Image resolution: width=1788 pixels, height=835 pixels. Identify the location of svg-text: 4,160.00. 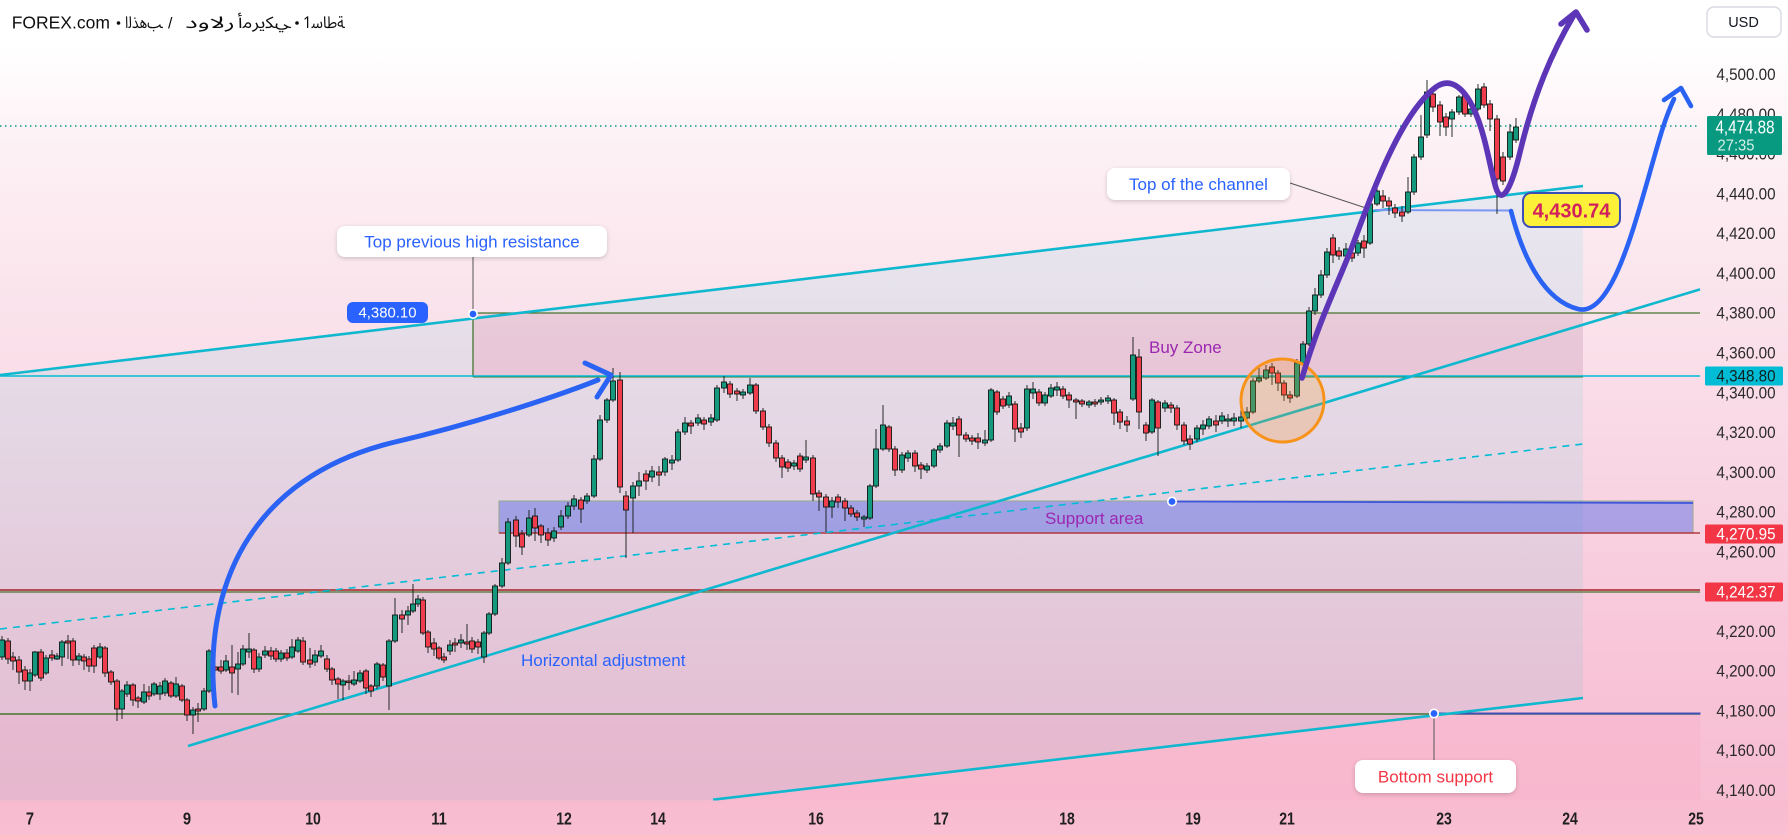
(1745, 751).